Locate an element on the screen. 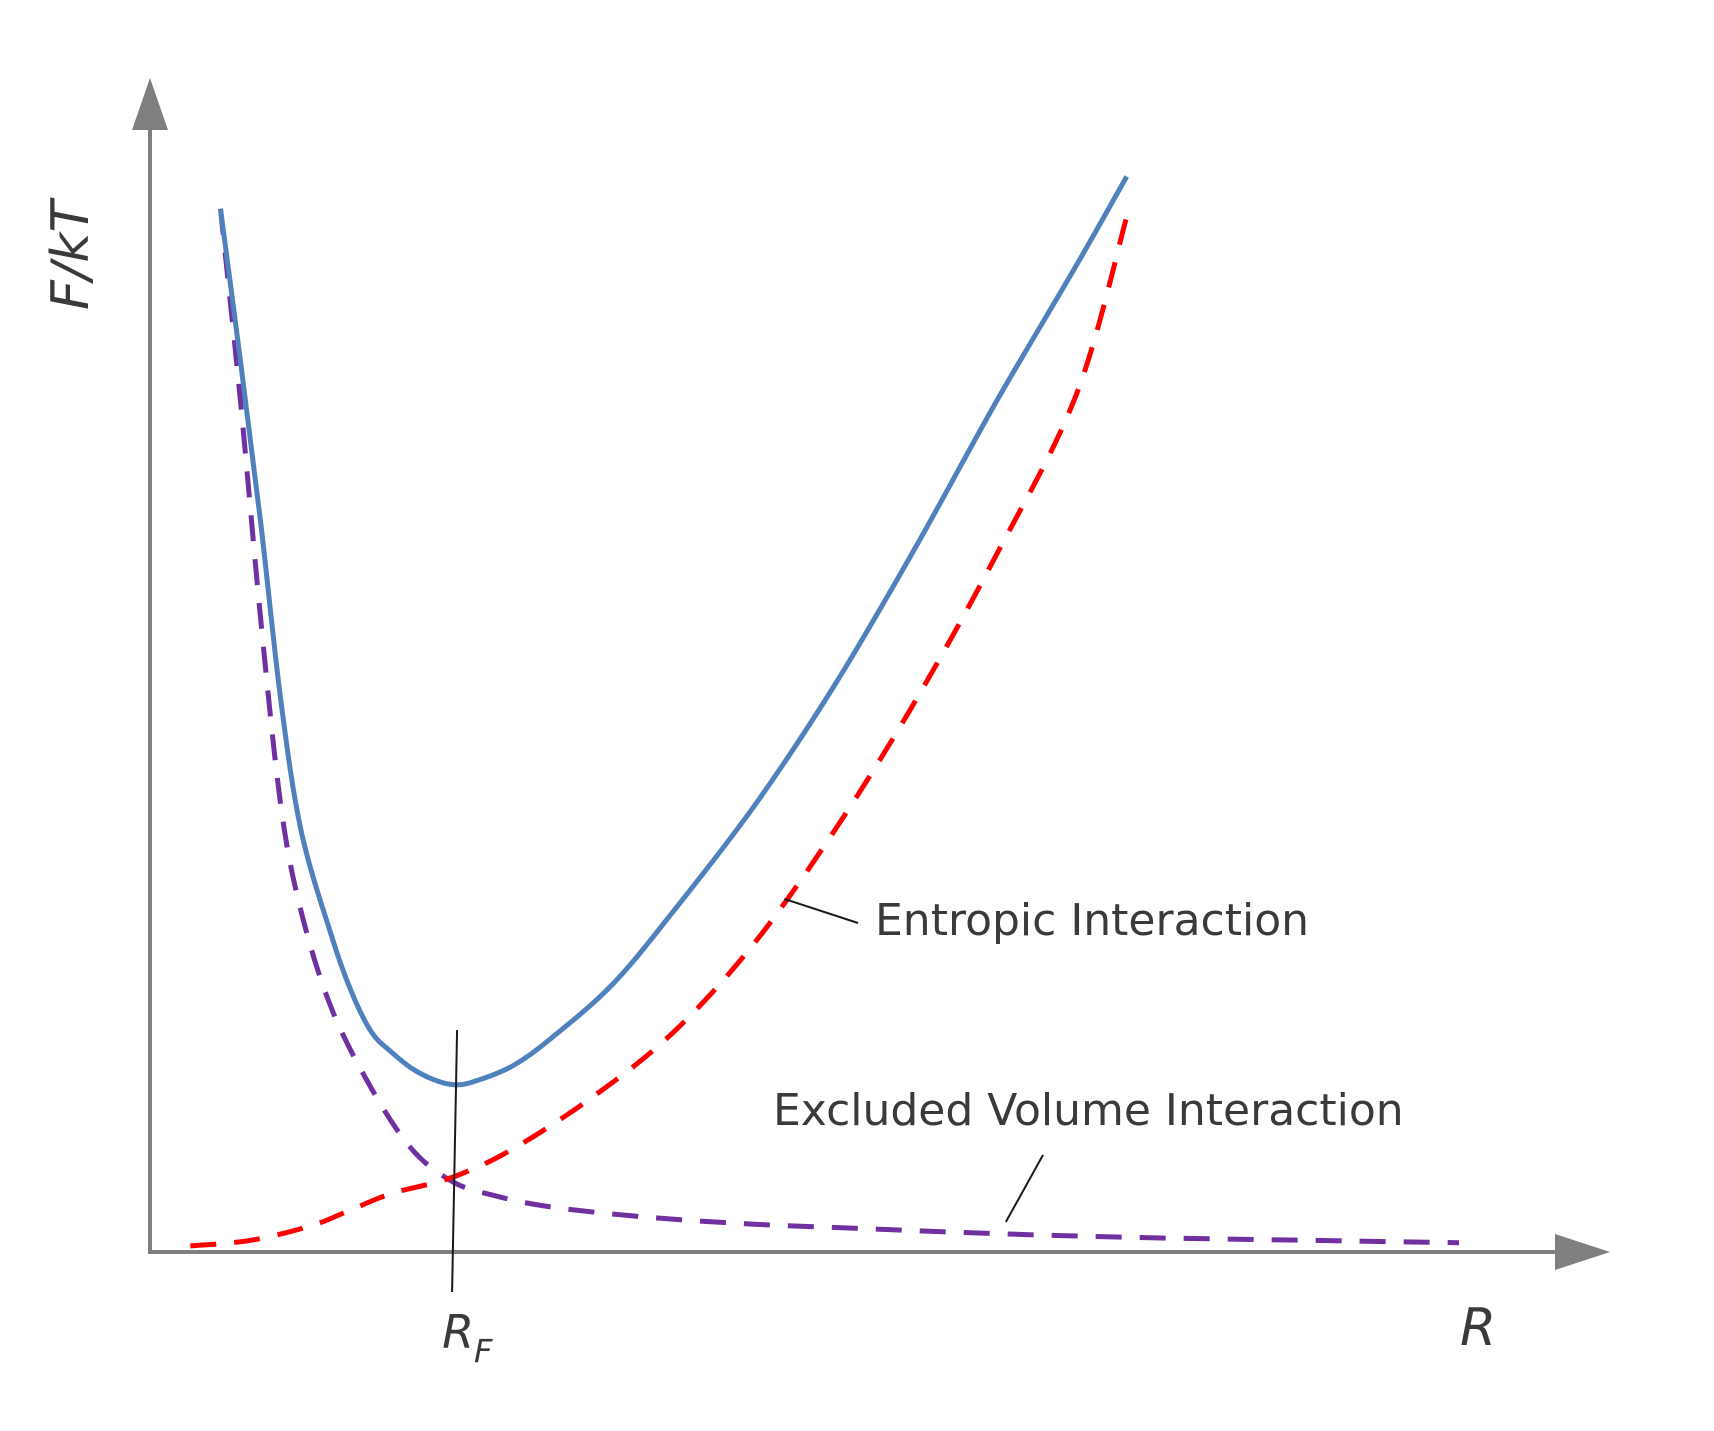 The image size is (1714, 1431). rf-label: RF is located at coordinates (467, 1337).